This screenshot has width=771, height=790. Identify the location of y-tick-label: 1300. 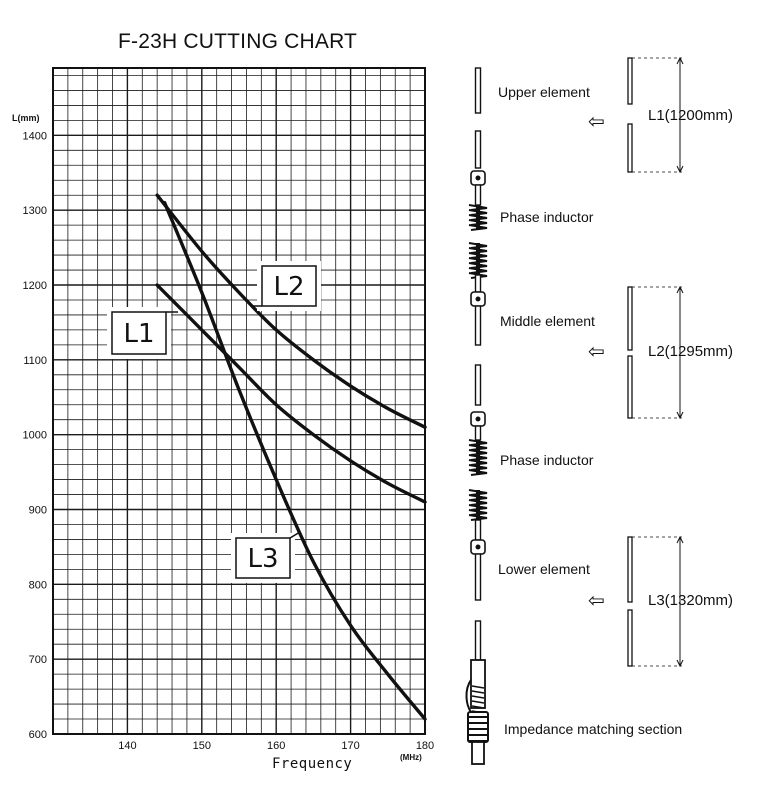
(35, 211).